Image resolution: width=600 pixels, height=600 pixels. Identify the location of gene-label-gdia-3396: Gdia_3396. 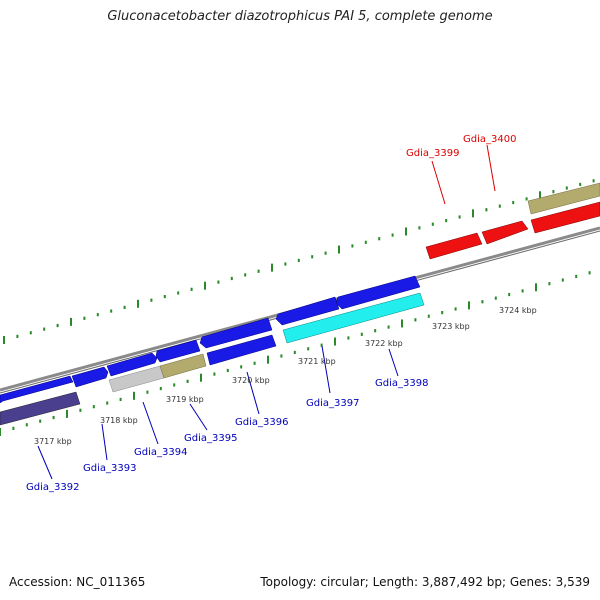
(261, 422).